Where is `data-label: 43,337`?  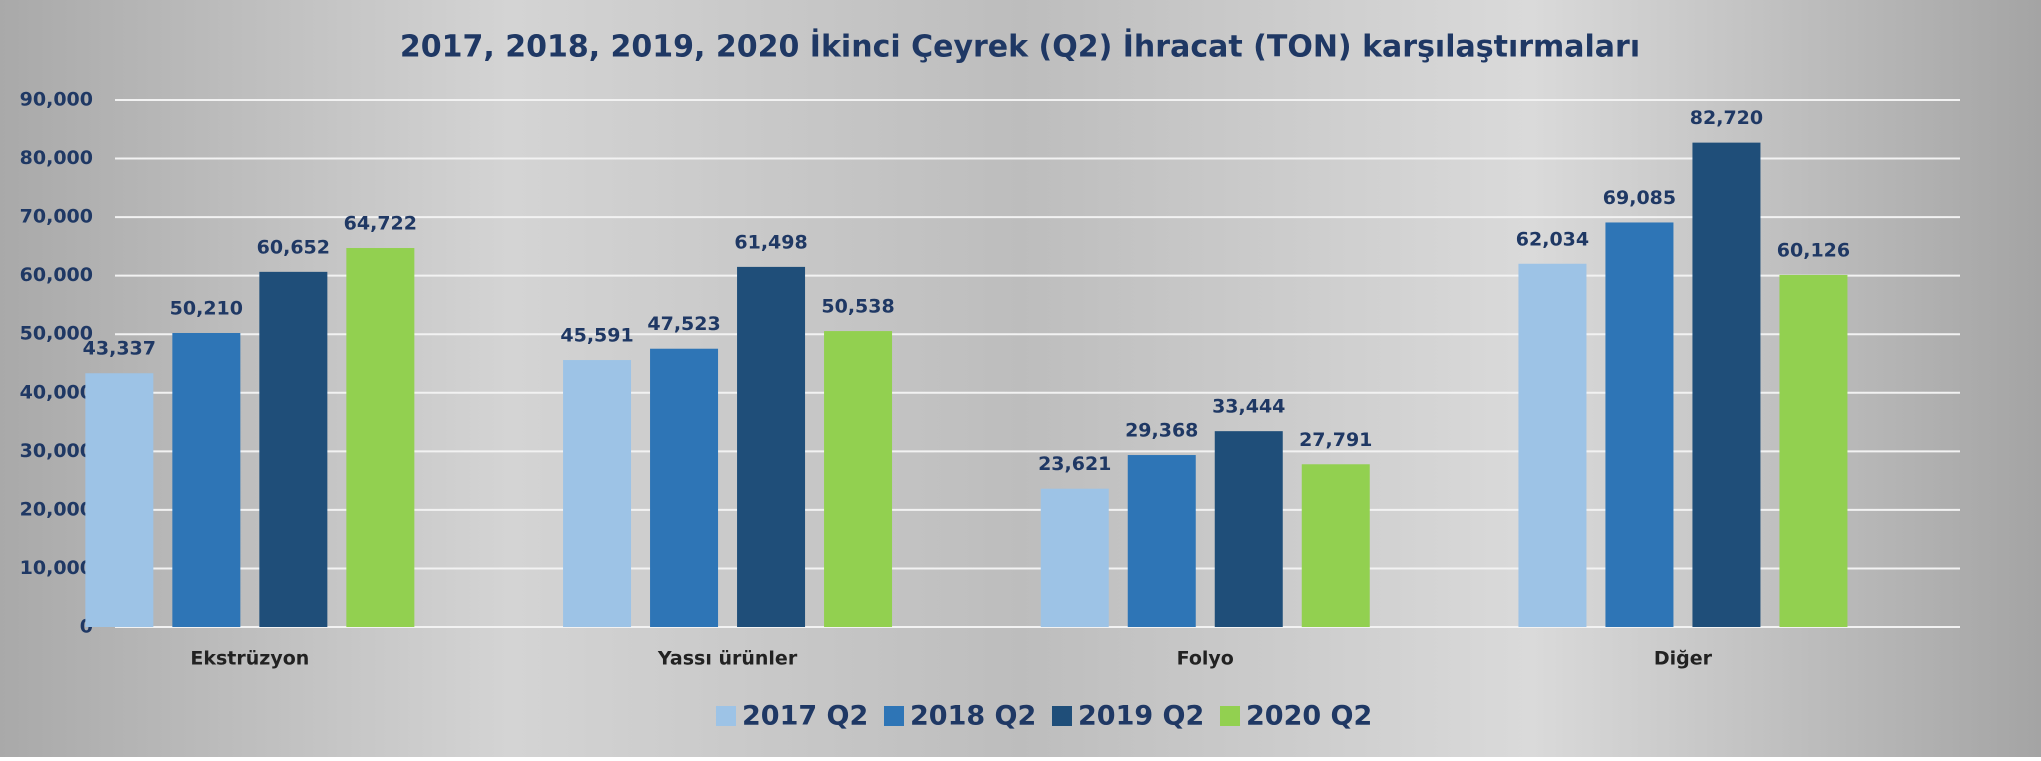 data-label: 43,337 is located at coordinates (119, 349).